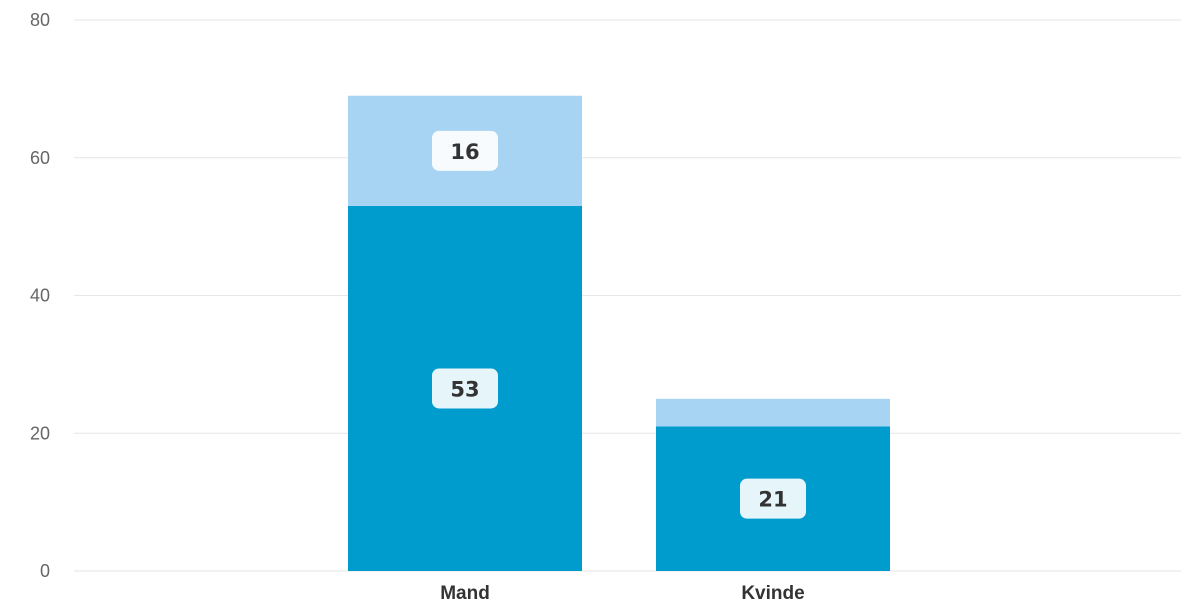 The height and width of the screenshot is (605, 1189). I want to click on x-axis-category-labels: Mand Kvinde, so click(622, 593).